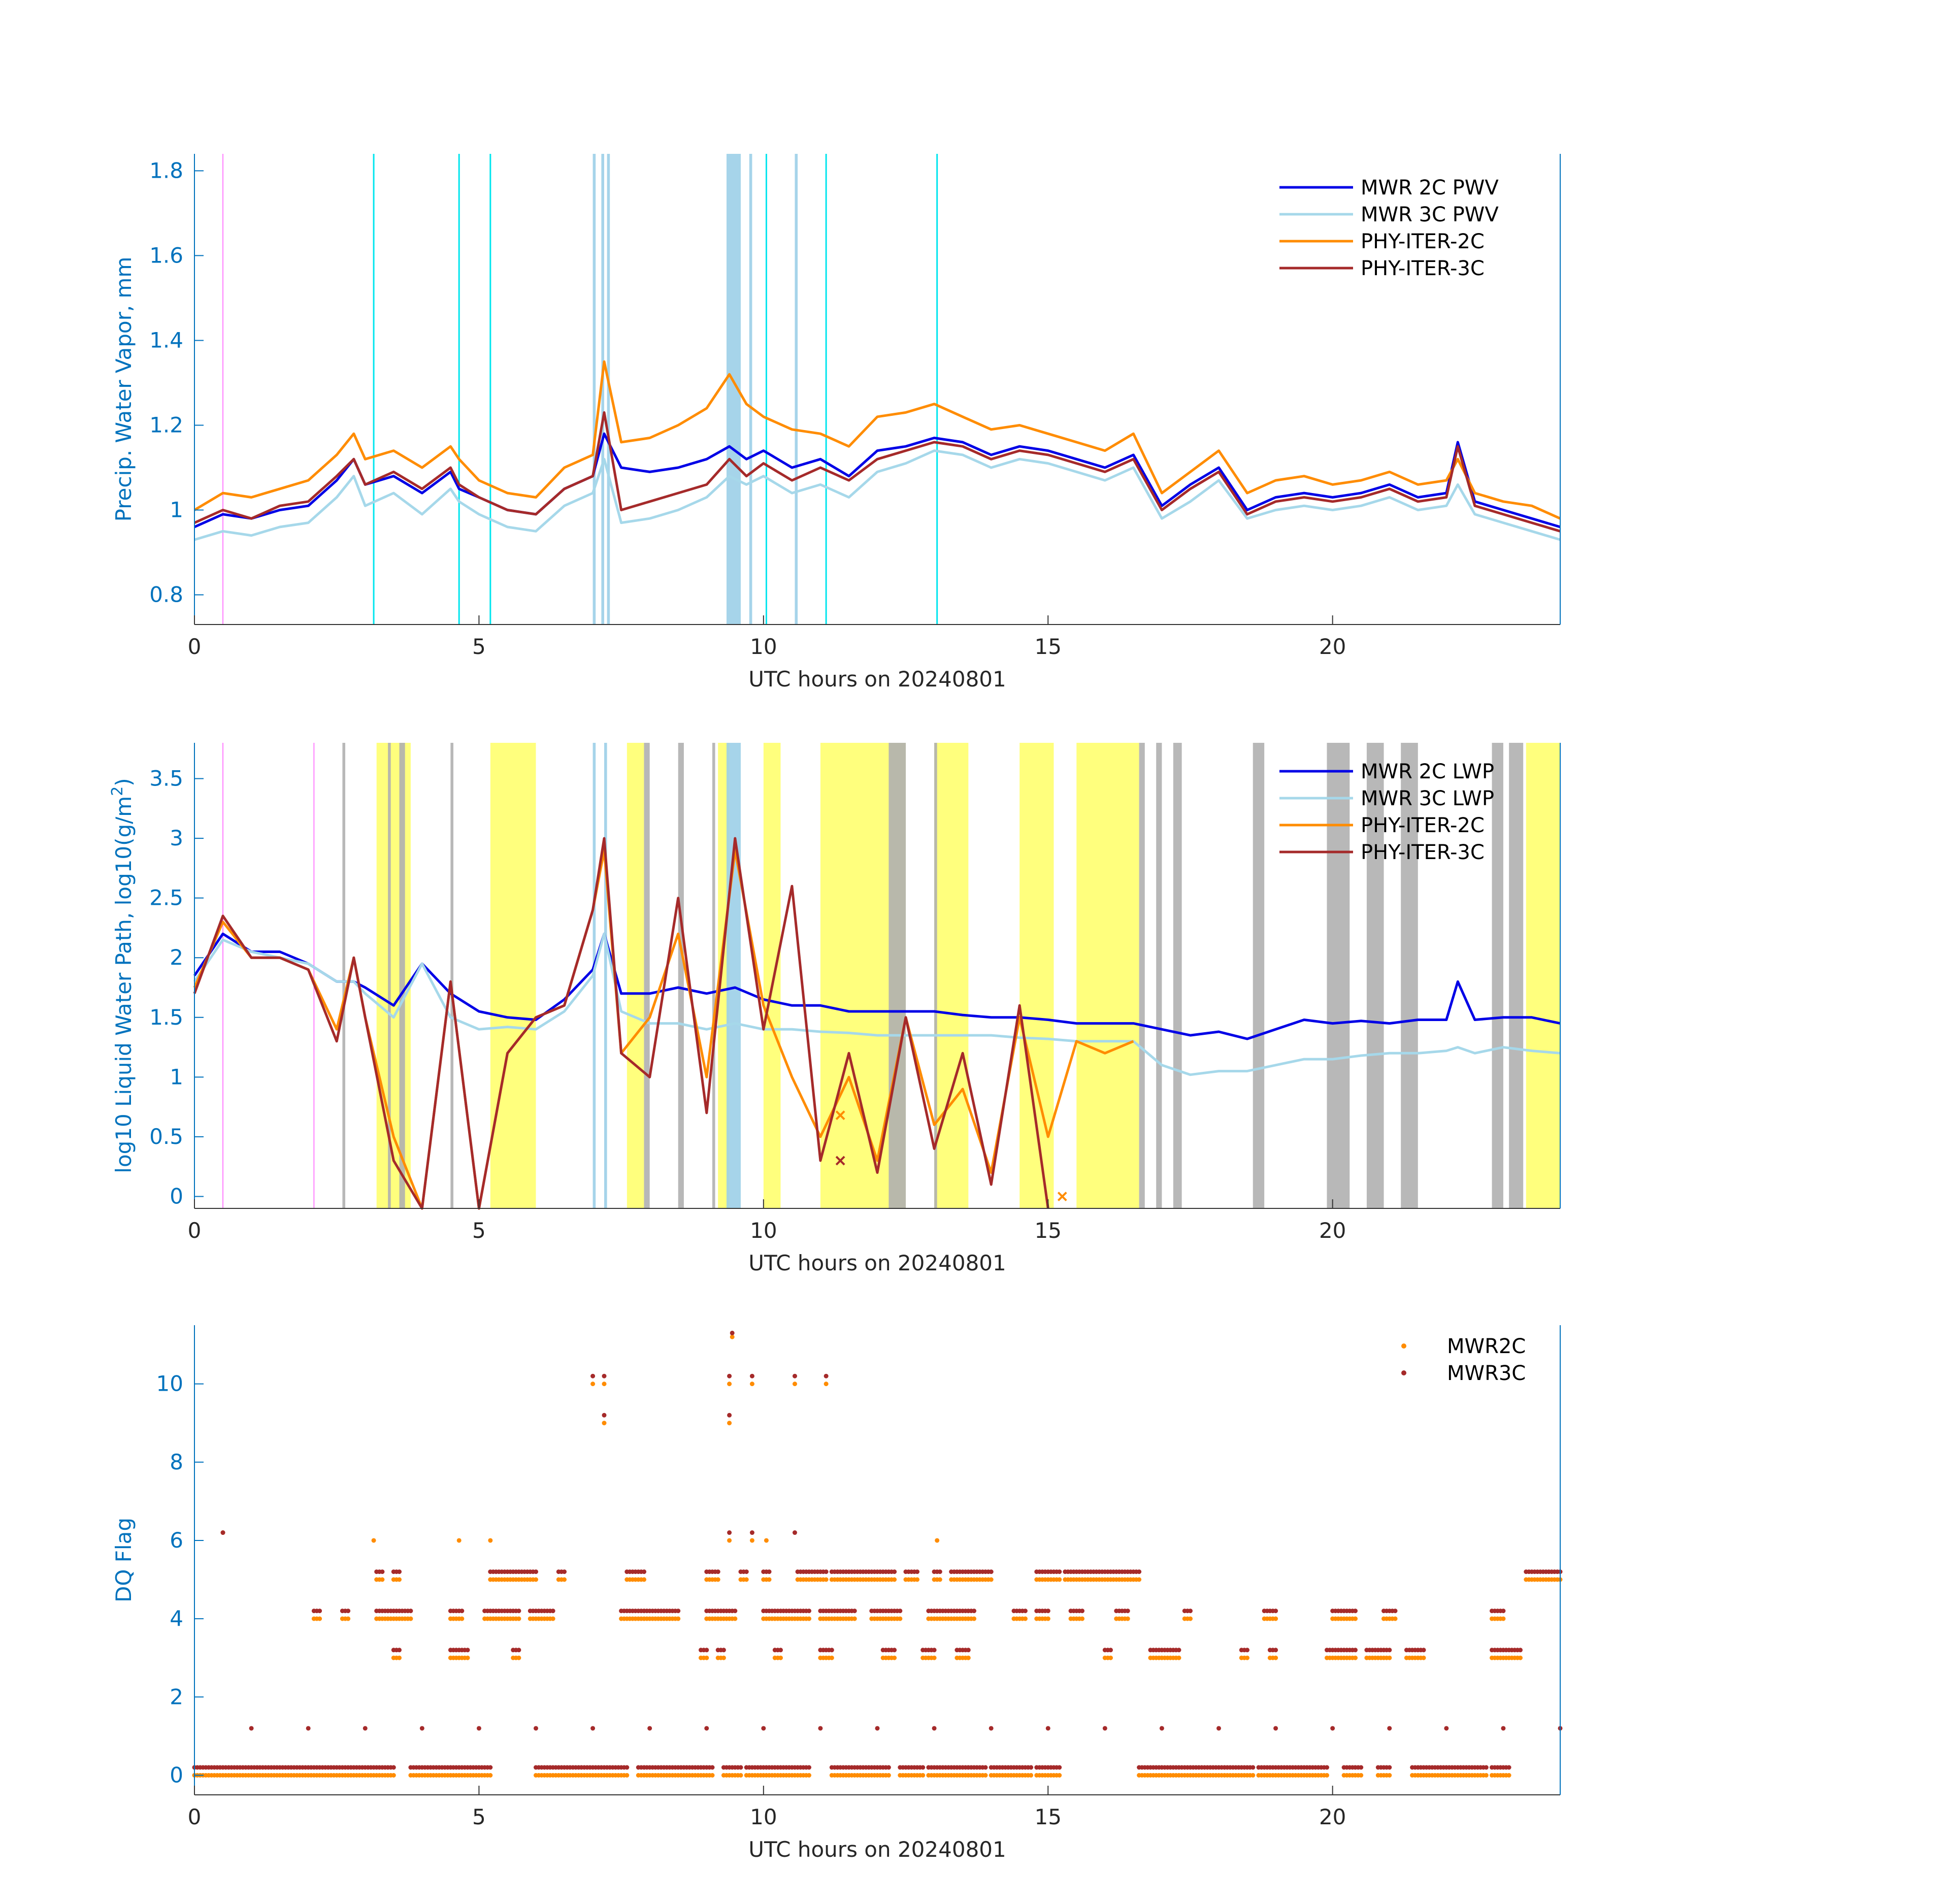 This screenshot has height=1904, width=1942. What do you see at coordinates (176, 838) in the screenshot?
I see `y-tick-label: 3` at bounding box center [176, 838].